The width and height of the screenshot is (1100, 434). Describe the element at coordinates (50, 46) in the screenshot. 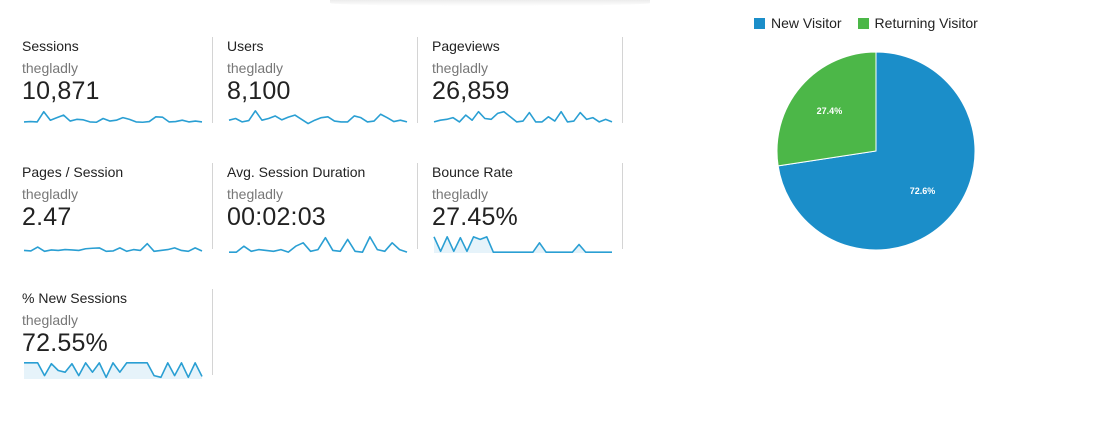

I see `metric-name: Sessions` at that location.